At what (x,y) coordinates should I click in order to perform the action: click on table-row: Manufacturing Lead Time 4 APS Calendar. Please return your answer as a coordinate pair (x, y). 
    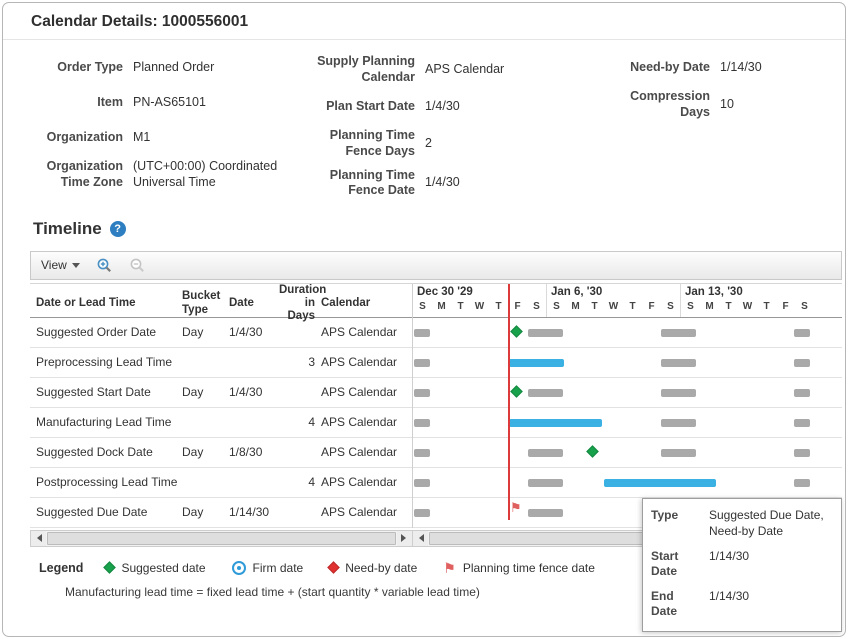
    Looking at the image, I should click on (221, 423).